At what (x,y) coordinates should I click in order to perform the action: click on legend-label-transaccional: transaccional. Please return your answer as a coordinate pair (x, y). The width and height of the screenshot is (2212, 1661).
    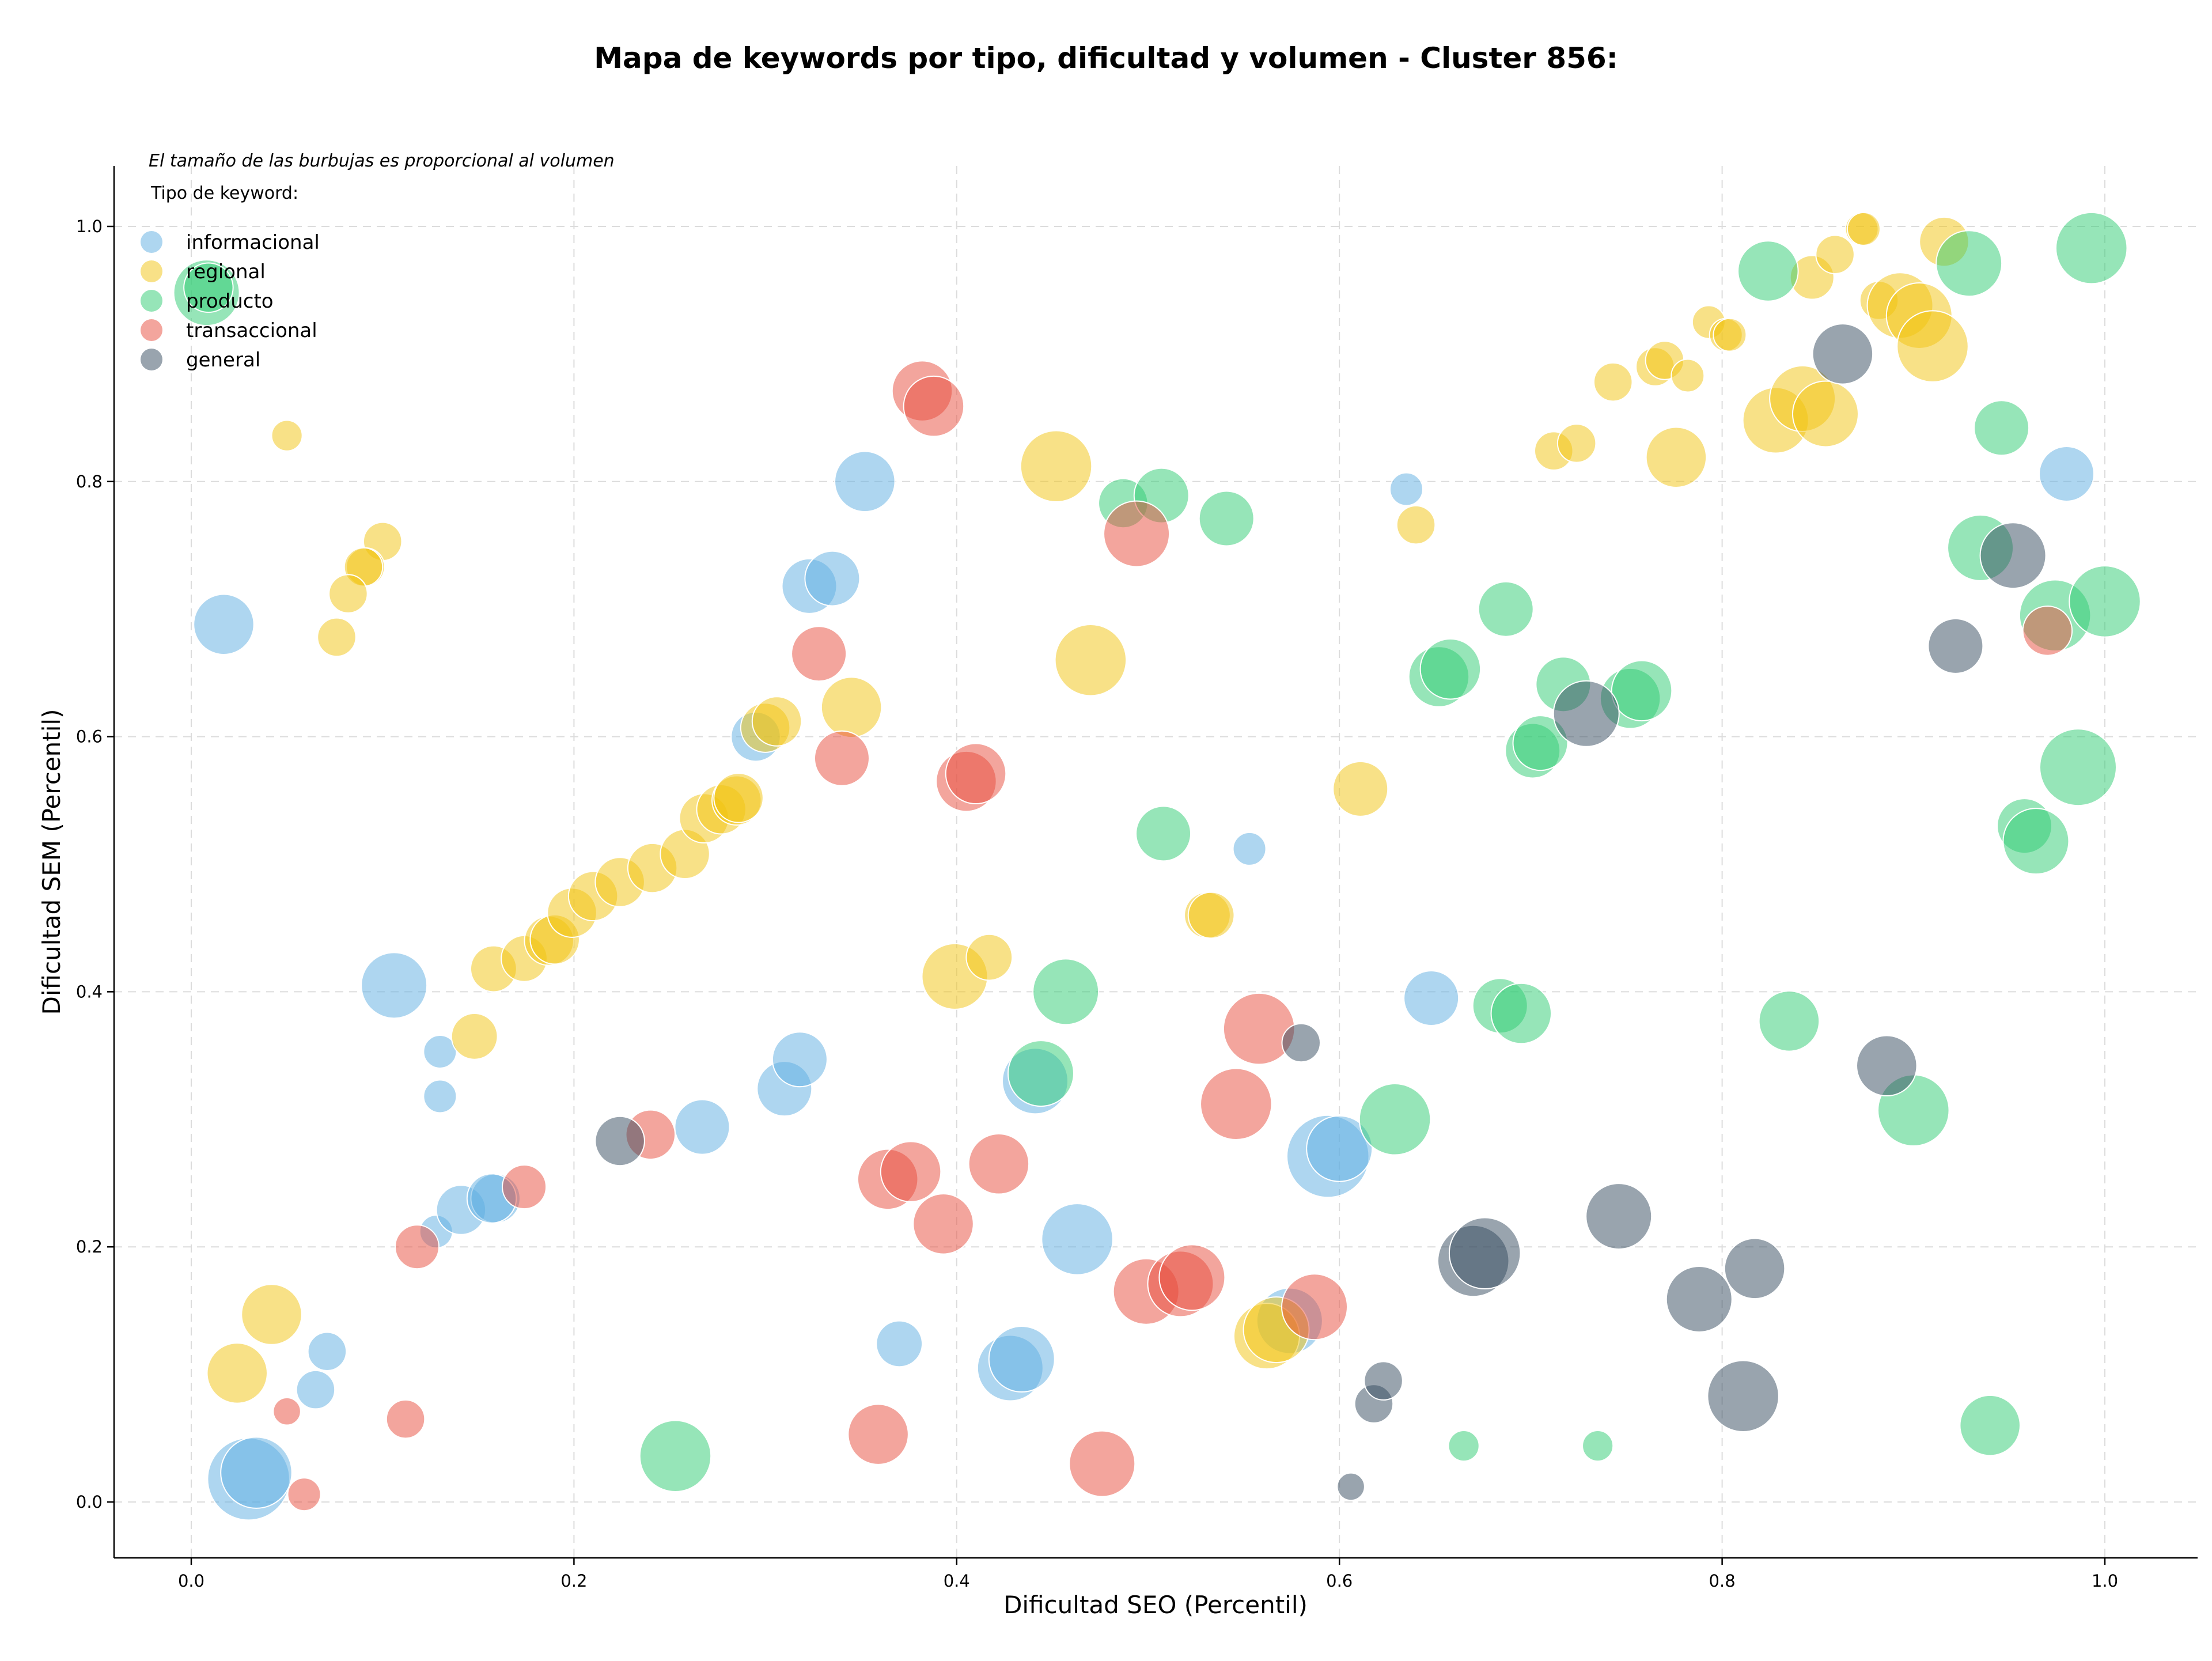
    Looking at the image, I should click on (251, 330).